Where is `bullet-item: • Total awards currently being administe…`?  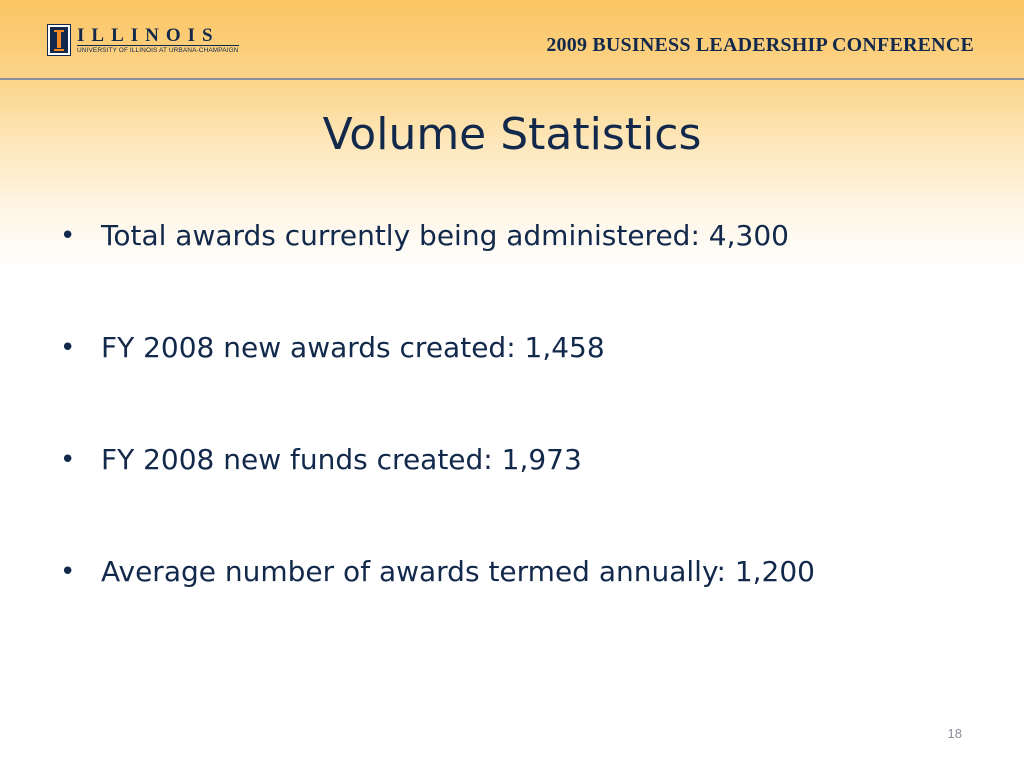
bullet-item: • Total awards currently being administe… is located at coordinates (520, 268).